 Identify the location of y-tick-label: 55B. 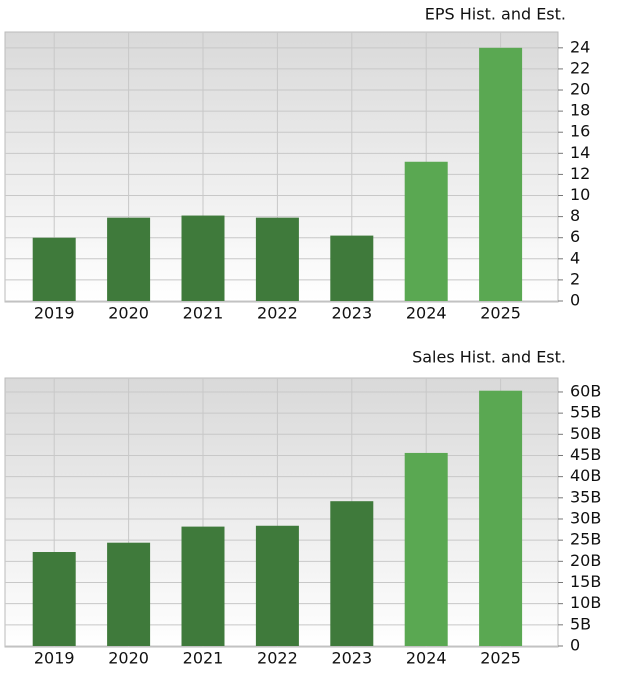
(585, 412).